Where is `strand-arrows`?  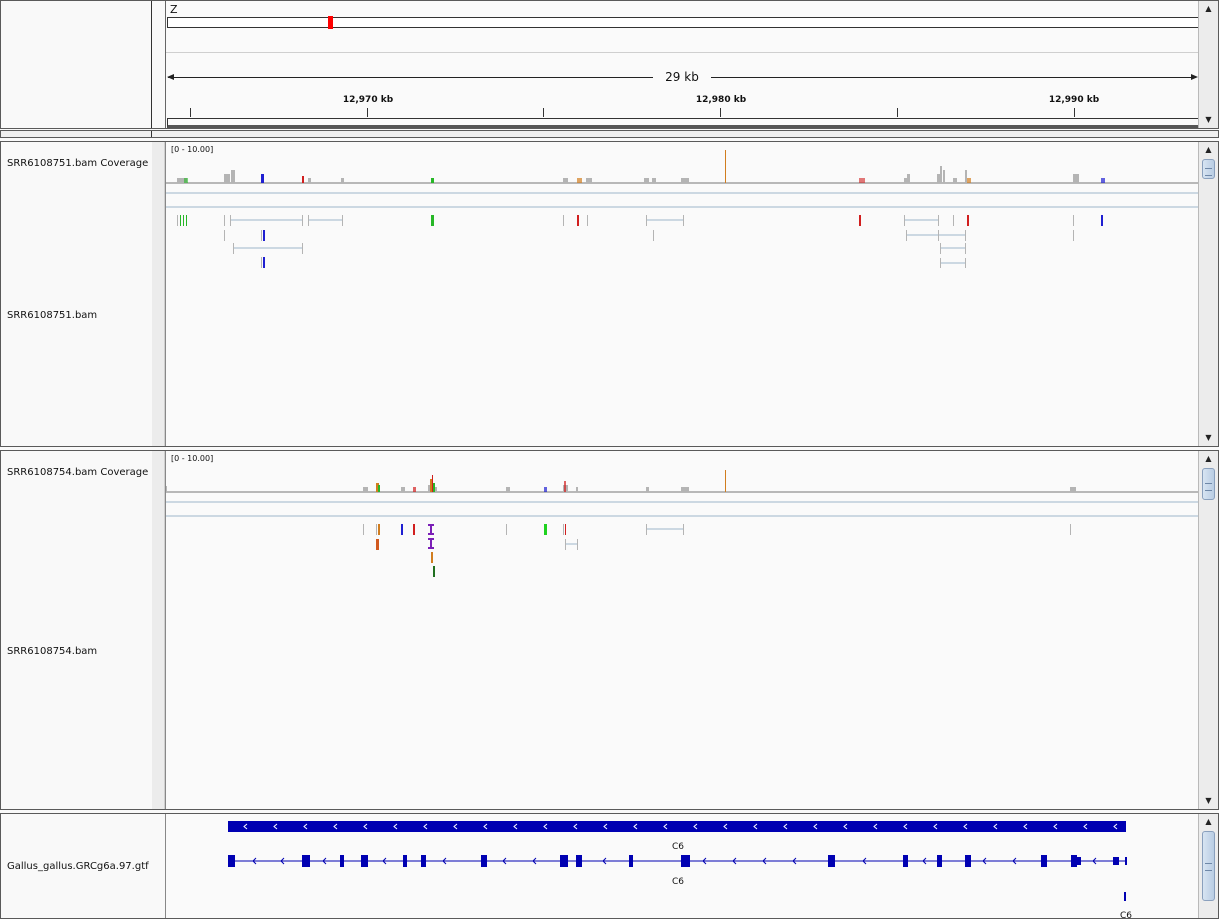
strand-arrows is located at coordinates (680, 826).